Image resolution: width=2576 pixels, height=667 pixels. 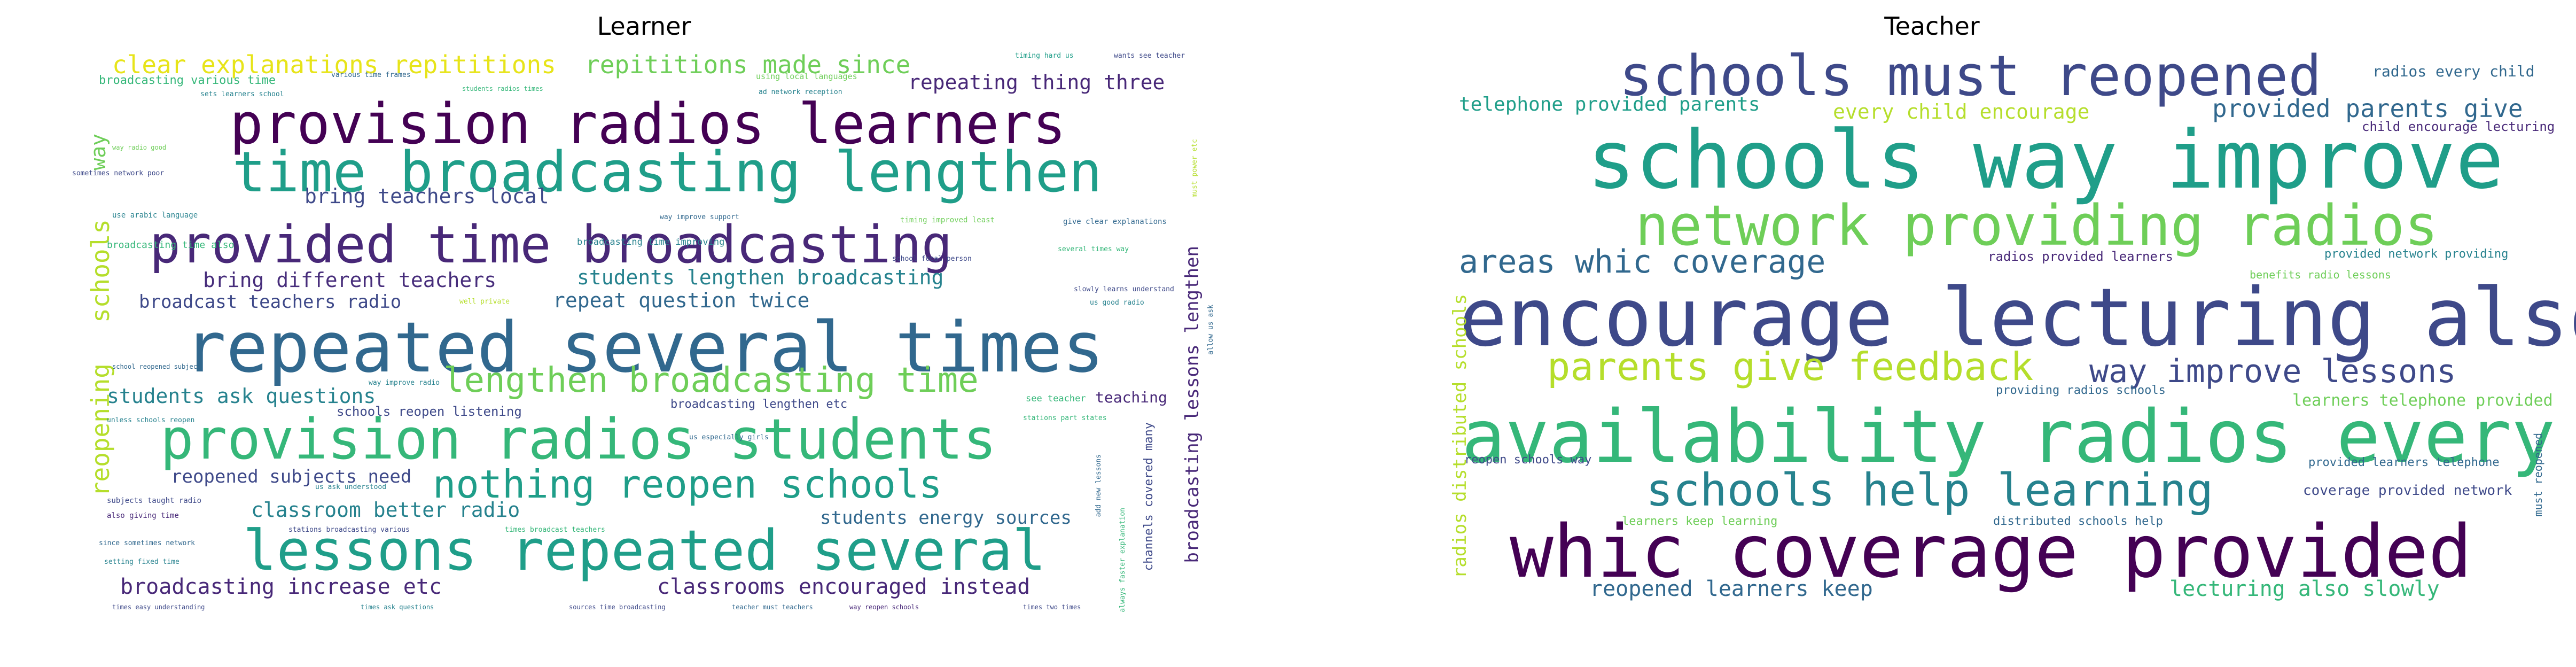 I want to click on word: sets learners school, so click(x=242, y=94).